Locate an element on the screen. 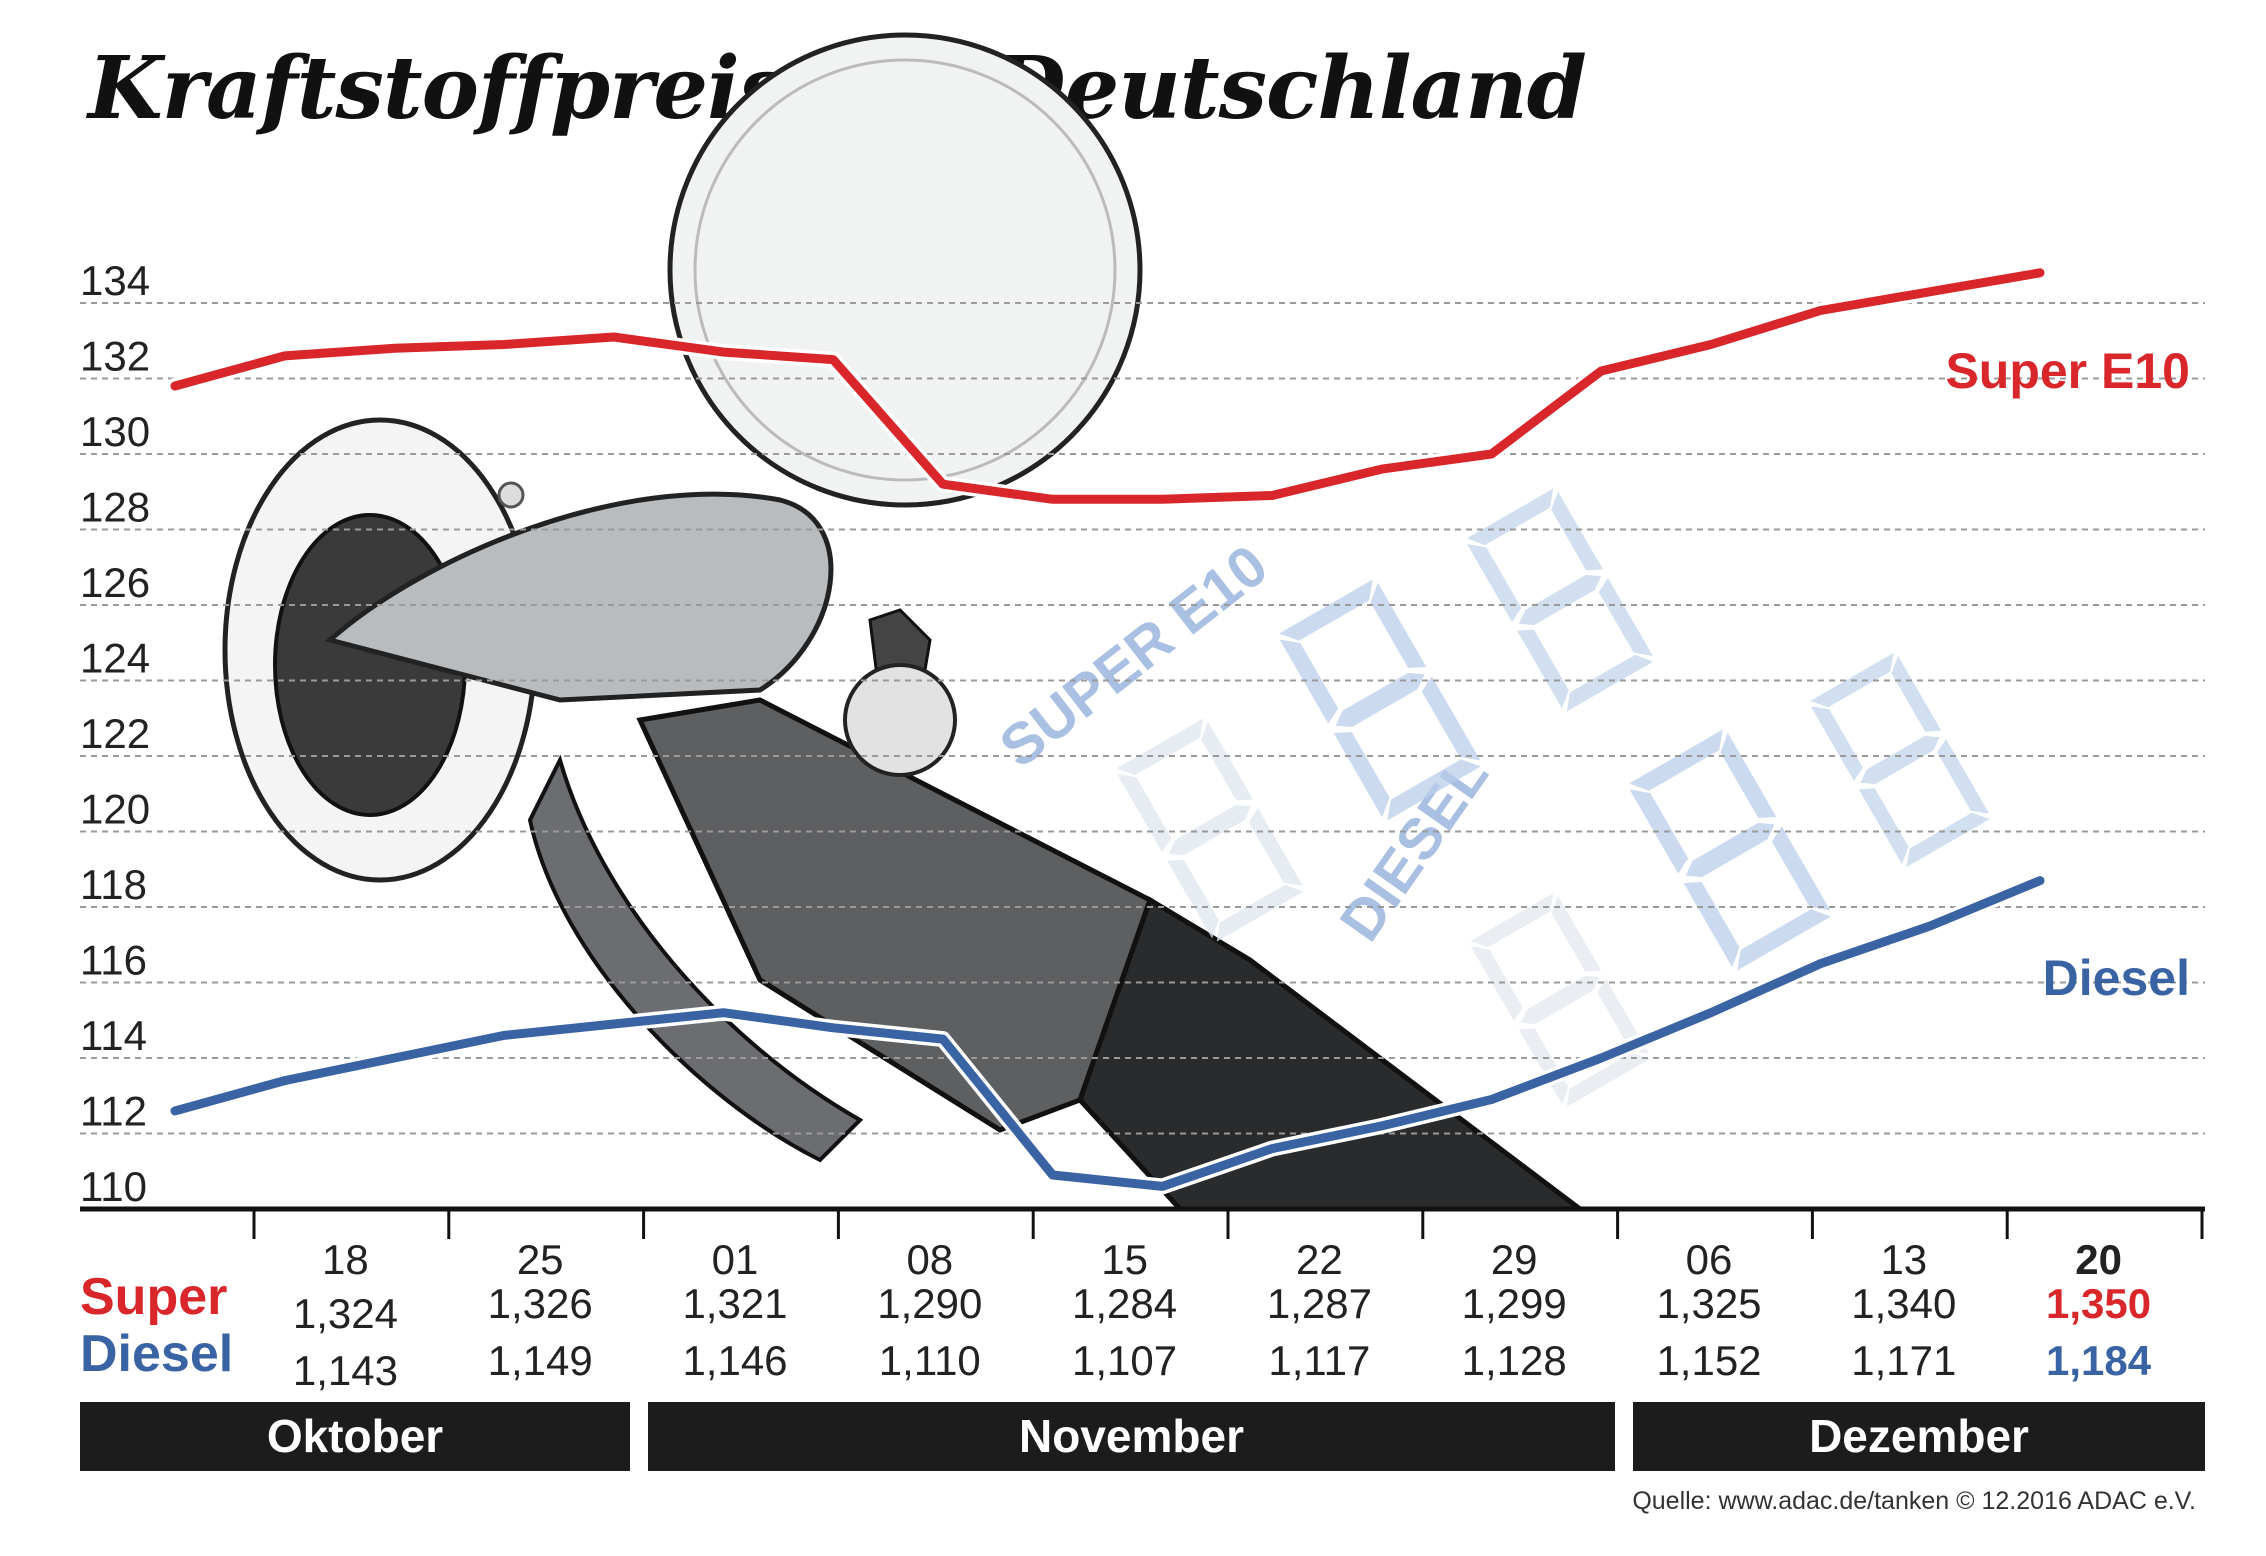  row-label-diesel: Diesel is located at coordinates (156, 1354).